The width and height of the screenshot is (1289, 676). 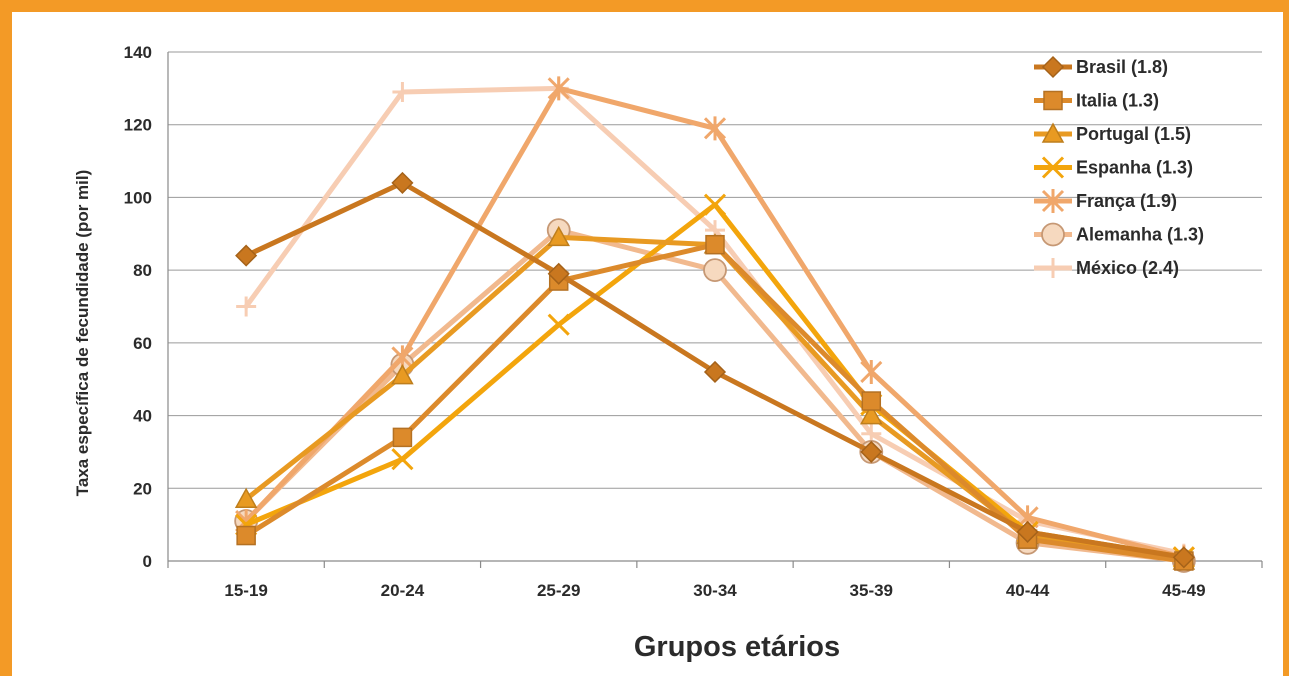 What do you see at coordinates (147, 561) in the screenshot?
I see `y-tick-label: 0` at bounding box center [147, 561].